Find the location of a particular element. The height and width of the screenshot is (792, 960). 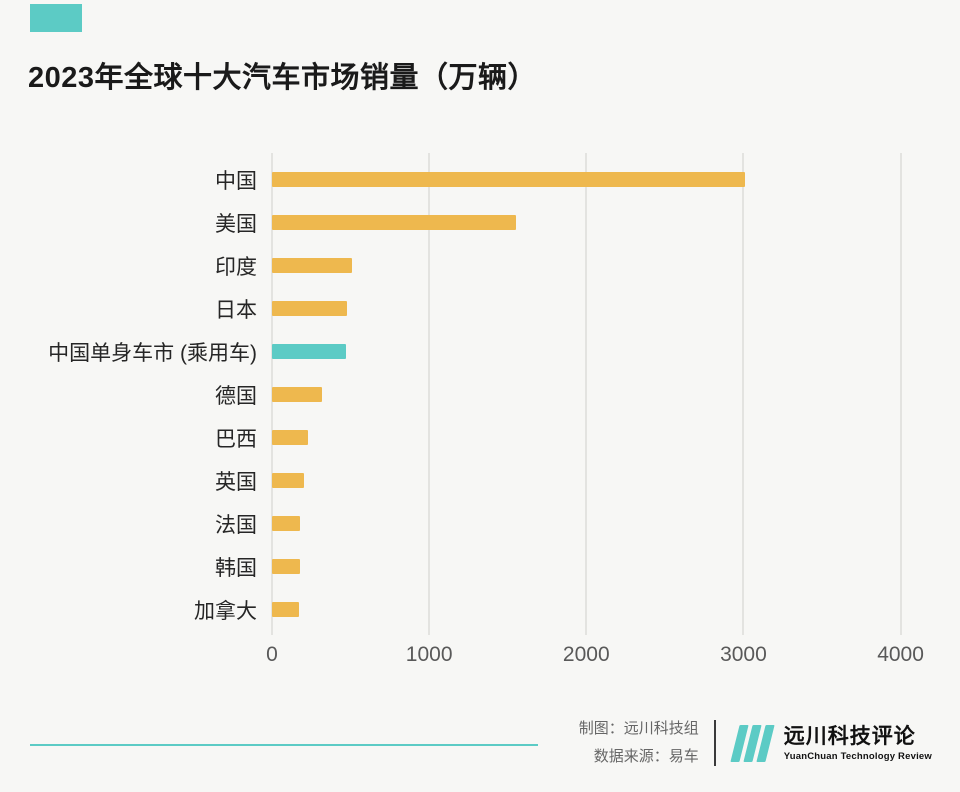

credit-maker: 制图：远川科技组 is located at coordinates (638, 729).